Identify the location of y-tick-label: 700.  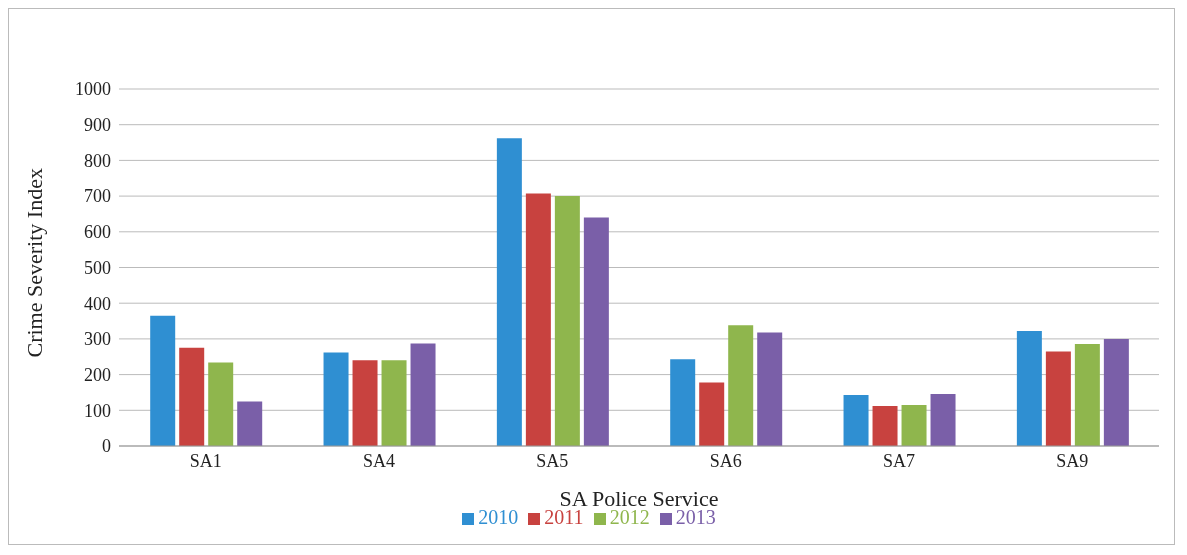
(97, 196).